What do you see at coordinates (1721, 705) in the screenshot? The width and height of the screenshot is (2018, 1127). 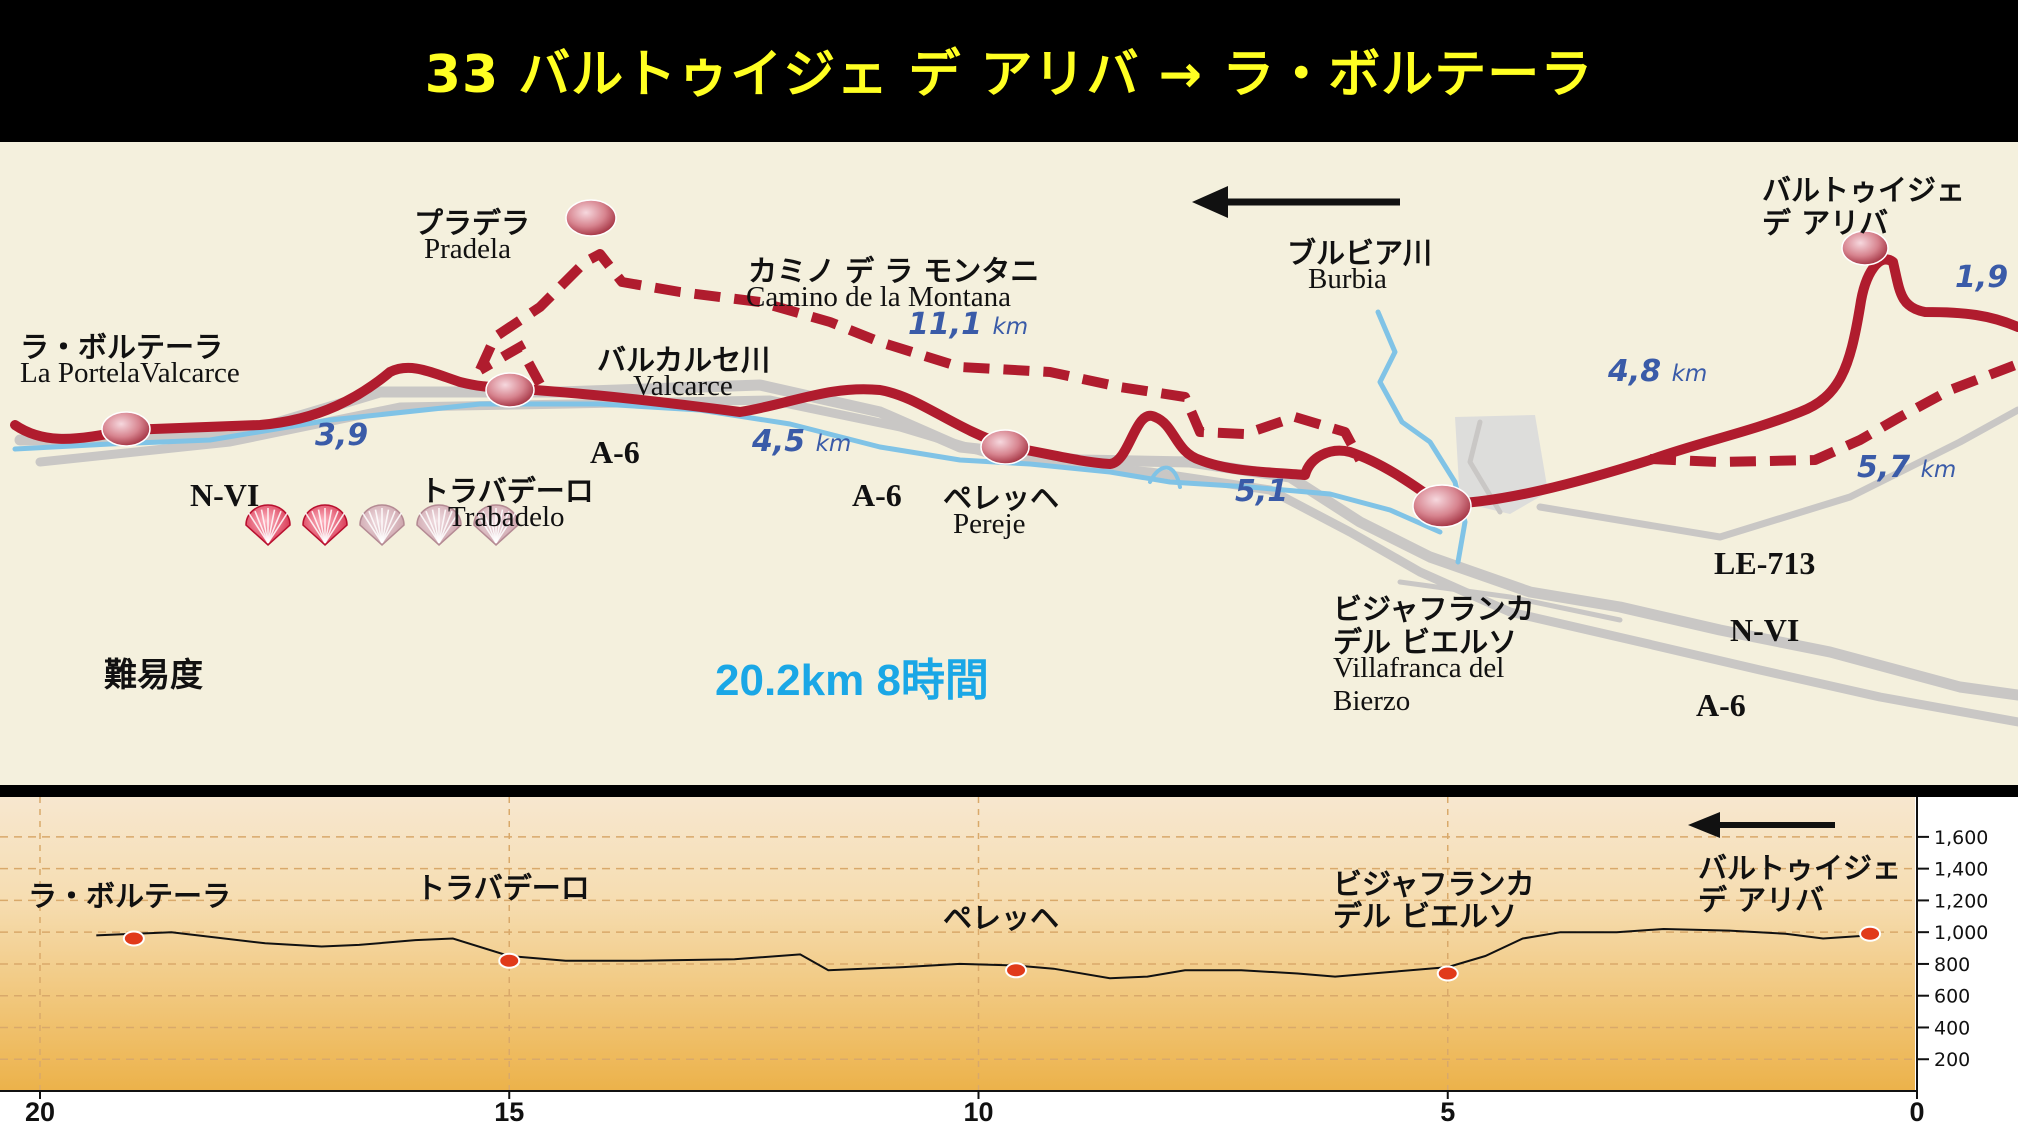 I see `road-label-a6-east: A-6` at bounding box center [1721, 705].